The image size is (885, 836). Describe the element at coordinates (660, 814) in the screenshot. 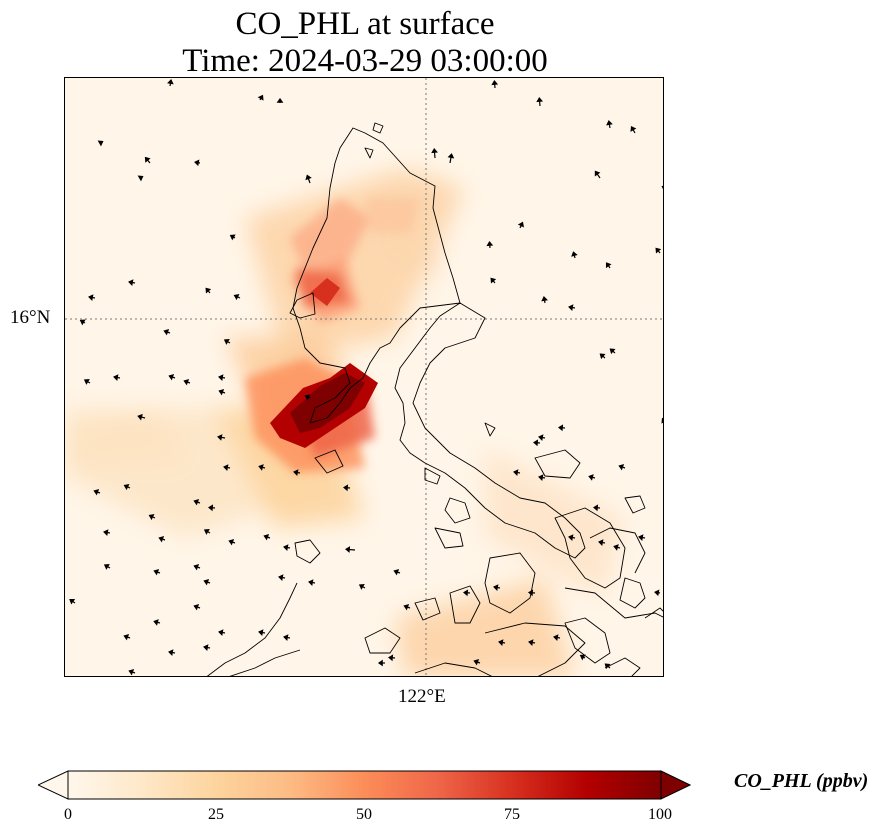

I see `colorbar-tick-100: 100` at that location.